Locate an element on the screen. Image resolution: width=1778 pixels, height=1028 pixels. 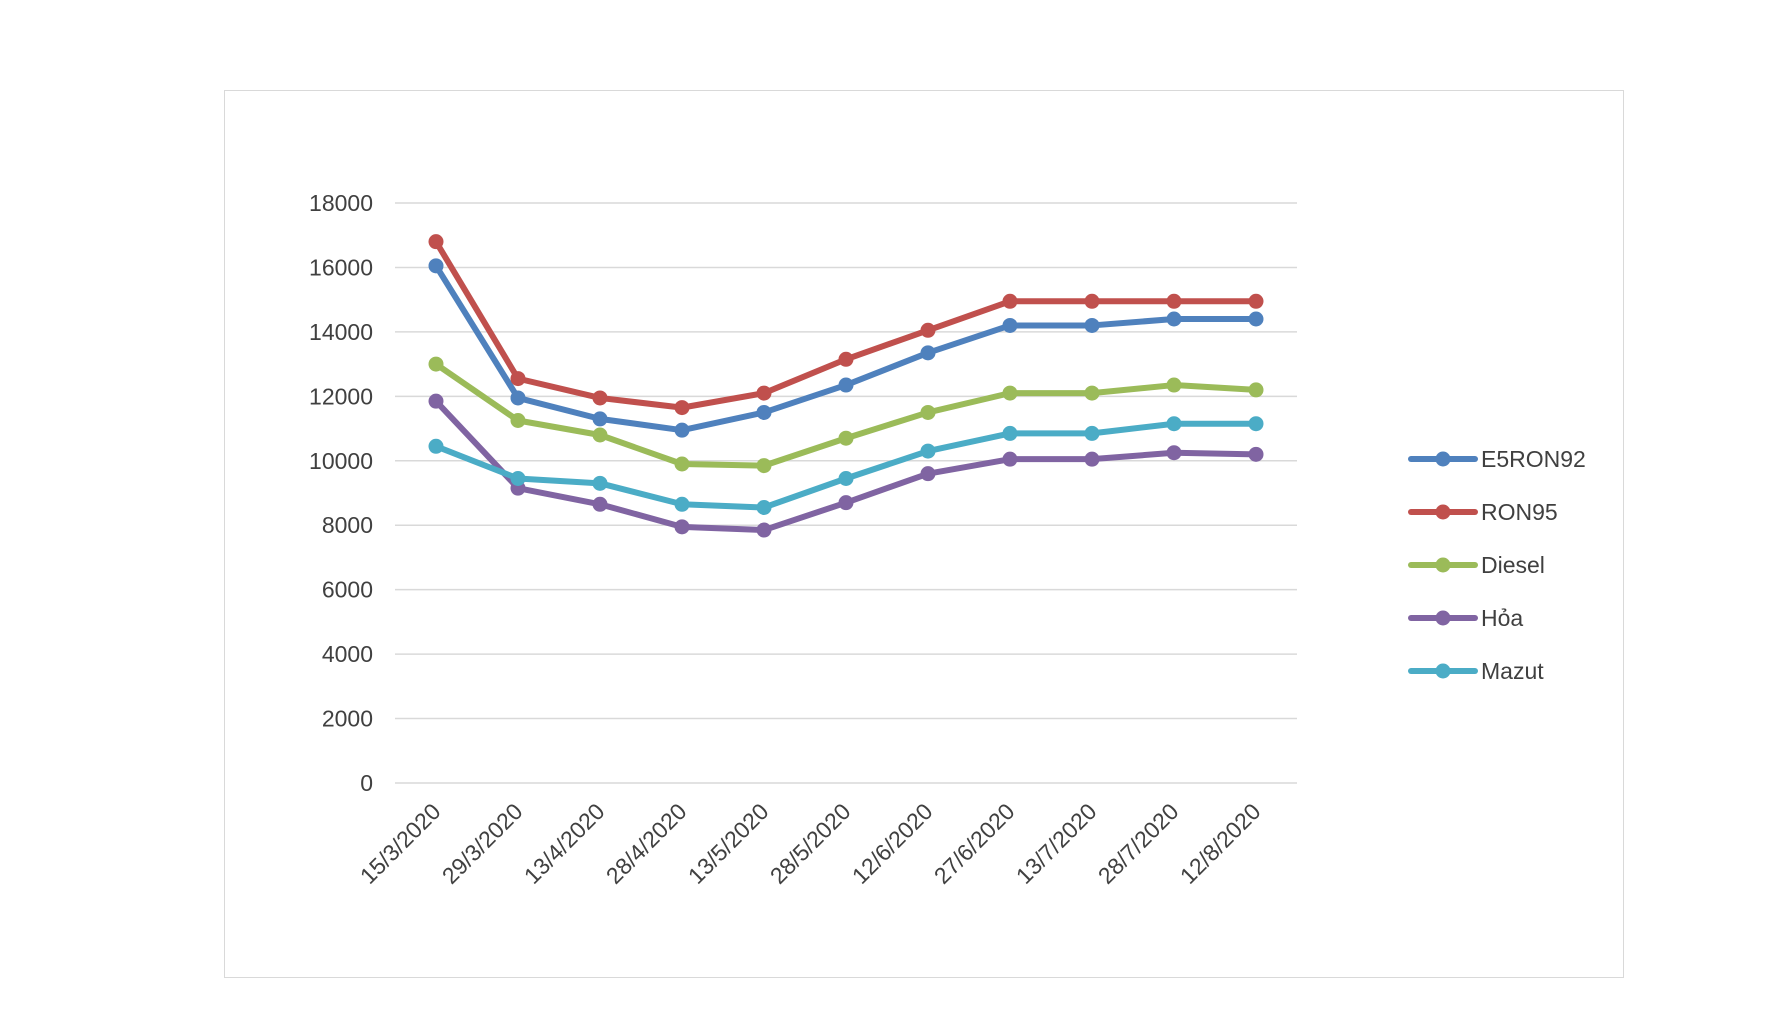
y-tick-label: 8000 is located at coordinates (347, 525).